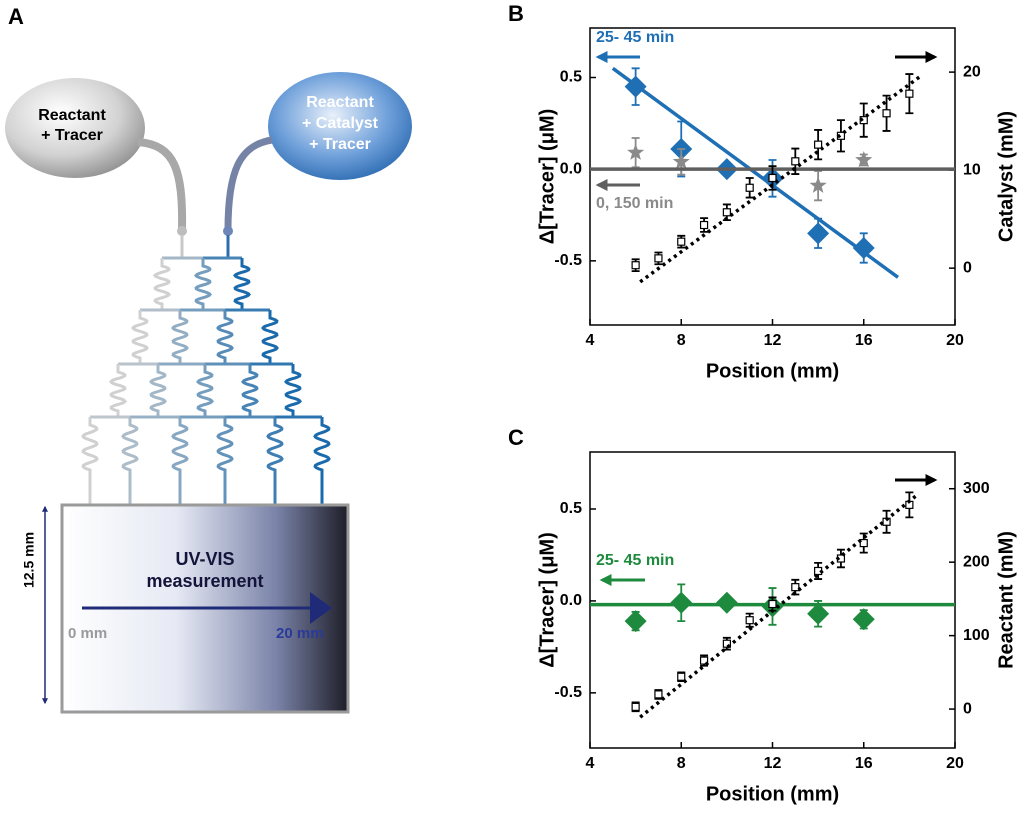 Image resolution: width=1024 pixels, height=815 pixels. I want to click on panel-label: C, so click(516, 437).